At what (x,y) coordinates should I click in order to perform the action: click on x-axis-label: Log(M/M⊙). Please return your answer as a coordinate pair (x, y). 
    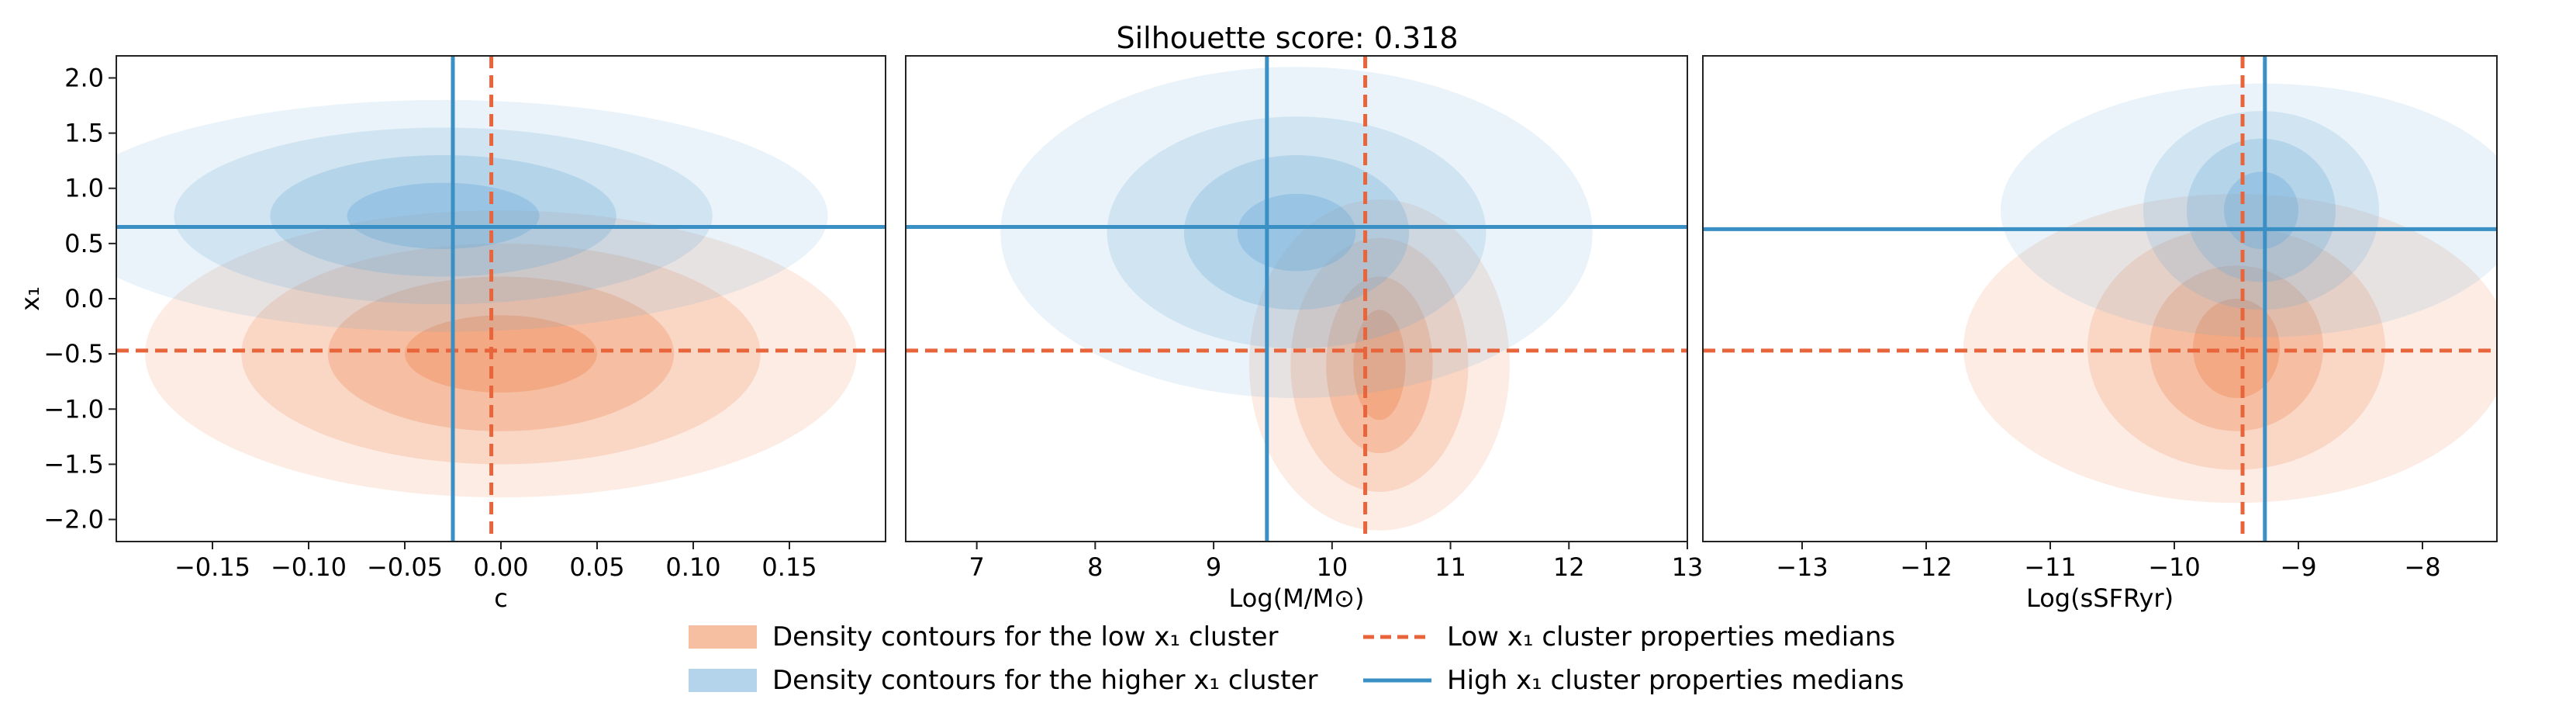
    Looking at the image, I should click on (1297, 598).